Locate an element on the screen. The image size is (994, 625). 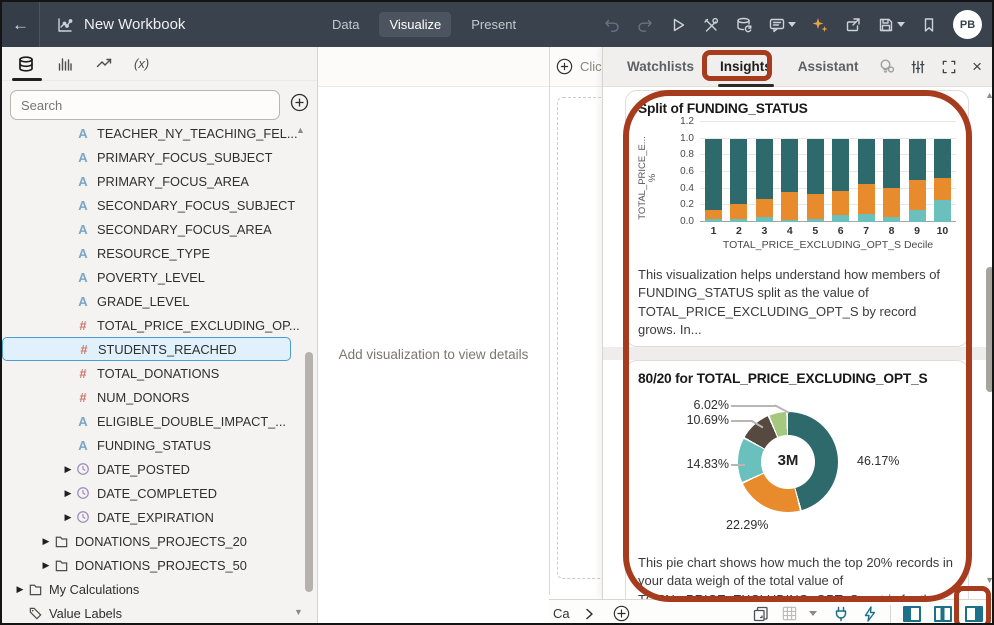
tools-icon is located at coordinates (711, 25).